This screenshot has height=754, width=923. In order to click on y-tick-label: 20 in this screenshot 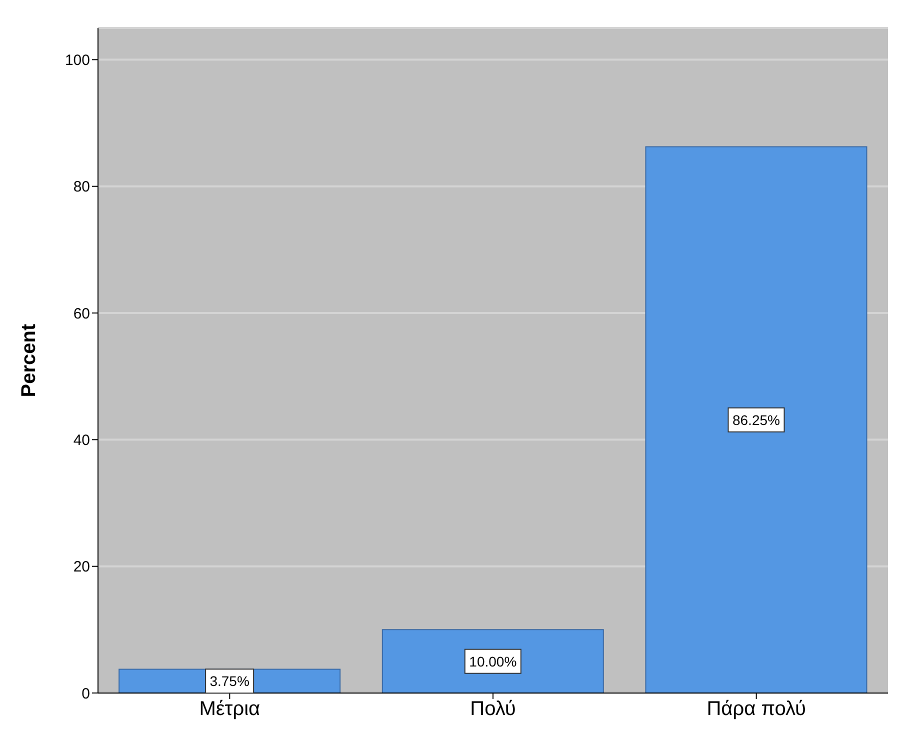, I will do `click(81, 567)`.